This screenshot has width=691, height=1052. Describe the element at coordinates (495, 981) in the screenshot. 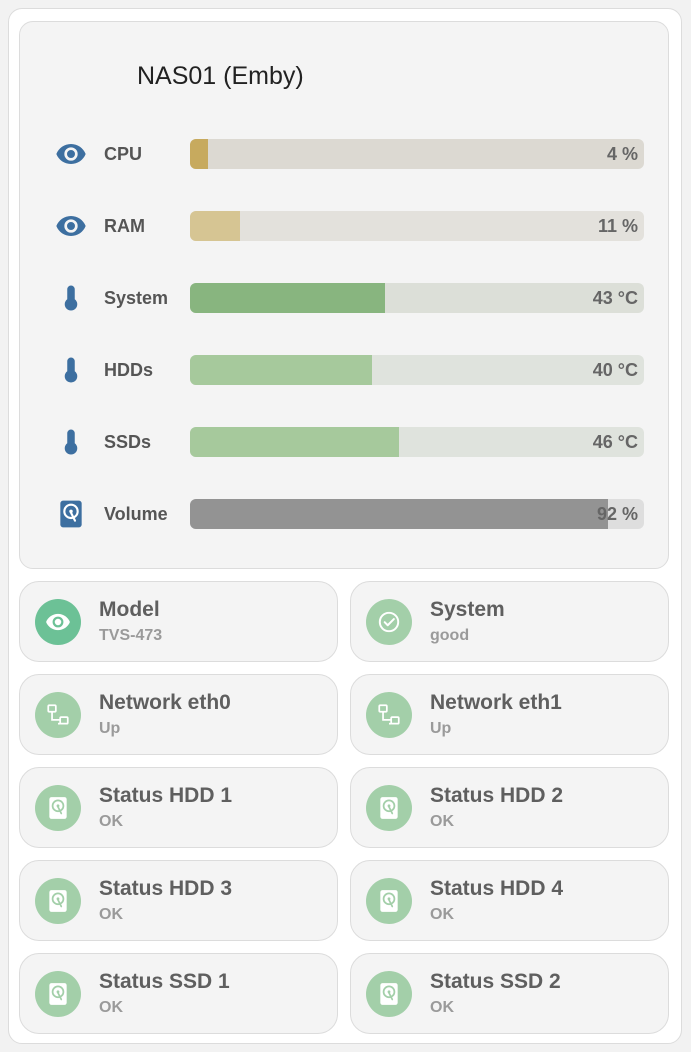

I see `tile-name: Status SSD 2` at that location.